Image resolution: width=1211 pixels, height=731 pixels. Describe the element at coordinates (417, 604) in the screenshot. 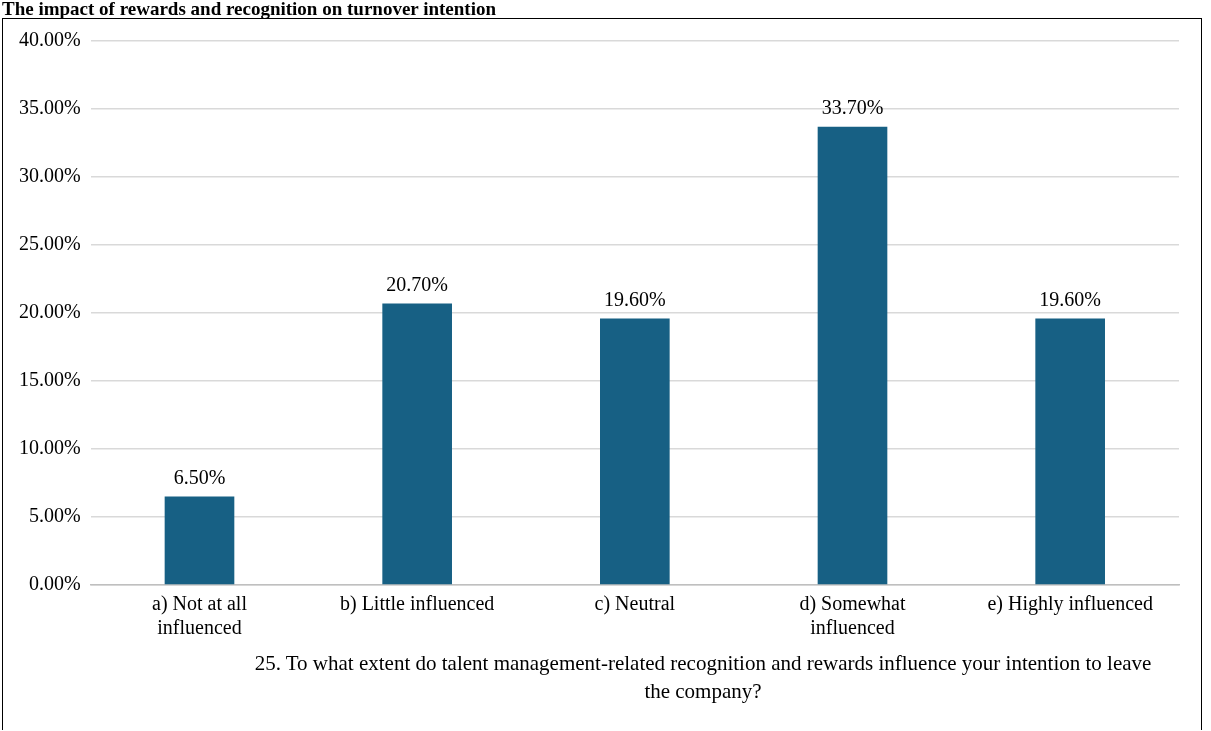

I see `x-tick-label: b) Little influenced` at that location.